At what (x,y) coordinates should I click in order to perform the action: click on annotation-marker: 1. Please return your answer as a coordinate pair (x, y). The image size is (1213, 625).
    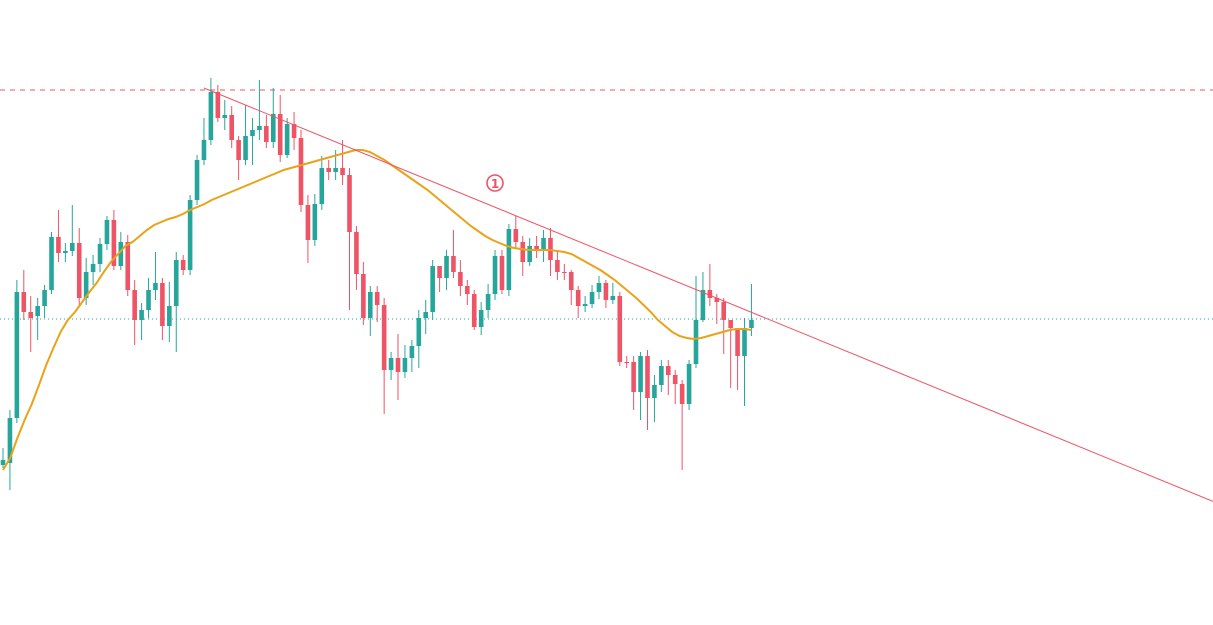
    Looking at the image, I should click on (495, 183).